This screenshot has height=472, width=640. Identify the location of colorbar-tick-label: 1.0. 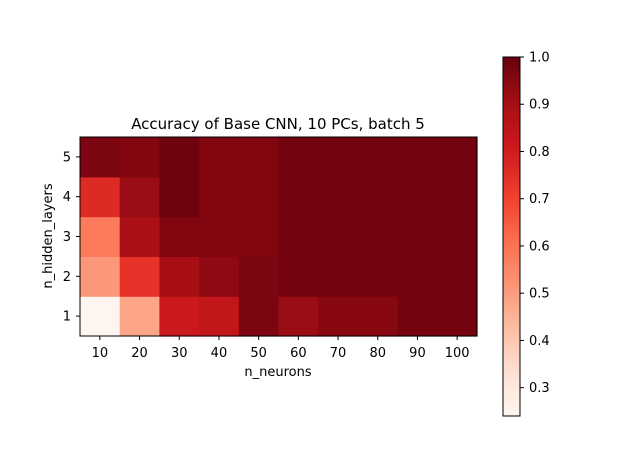
(539, 58).